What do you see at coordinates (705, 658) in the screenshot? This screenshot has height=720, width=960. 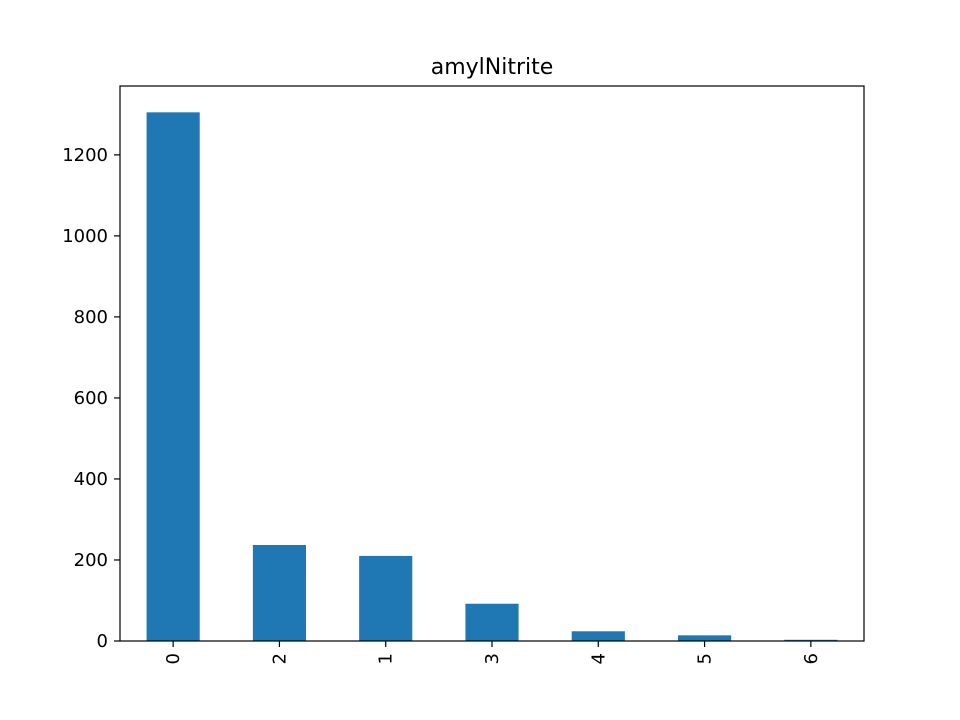 I see `x-tick-label: 5` at bounding box center [705, 658].